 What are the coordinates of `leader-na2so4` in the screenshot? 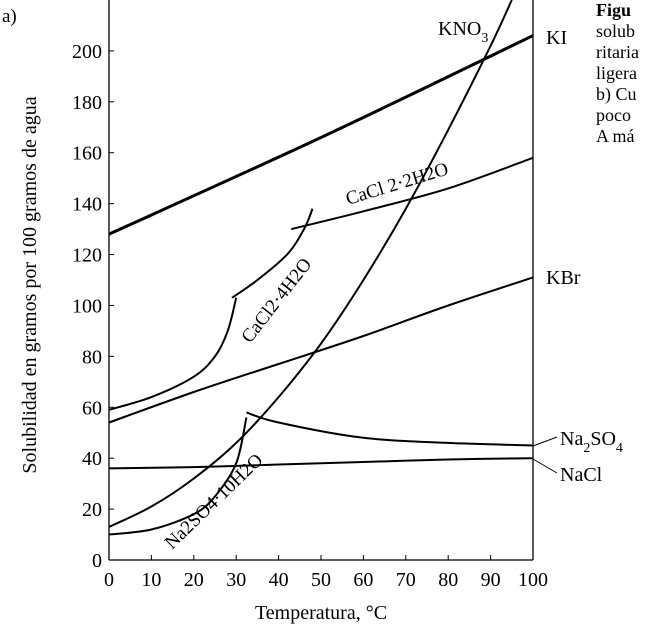 It's located at (545, 441).